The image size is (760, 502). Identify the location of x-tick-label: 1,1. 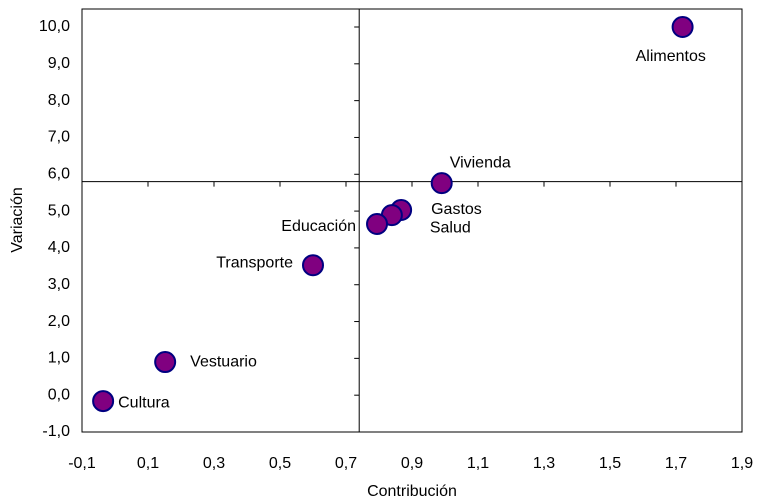
(478, 463).